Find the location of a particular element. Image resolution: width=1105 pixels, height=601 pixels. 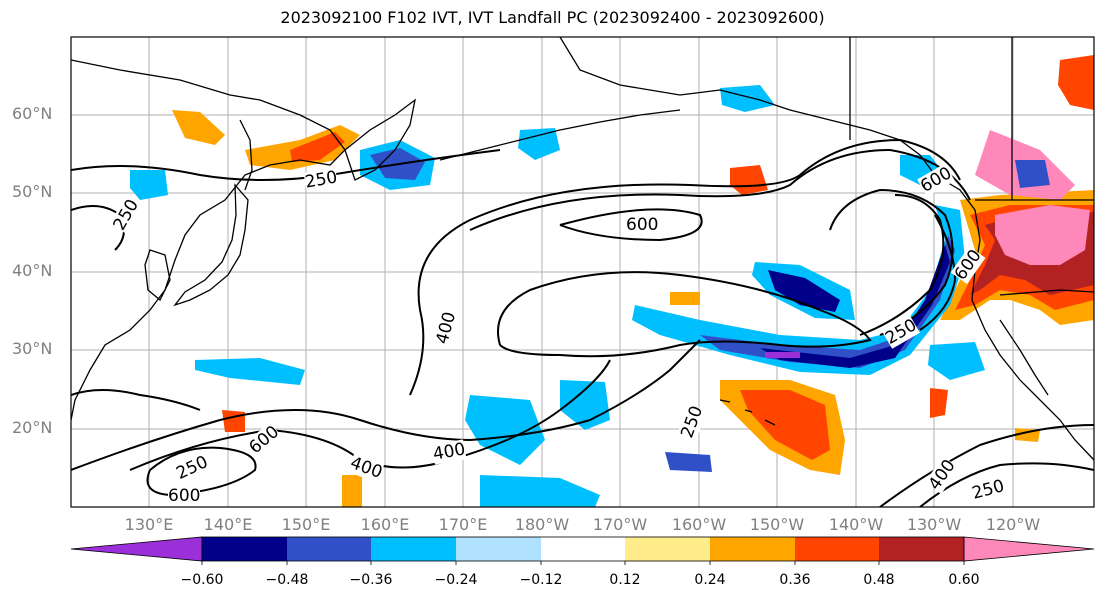

contour-250-se is located at coordinates (986, 465).